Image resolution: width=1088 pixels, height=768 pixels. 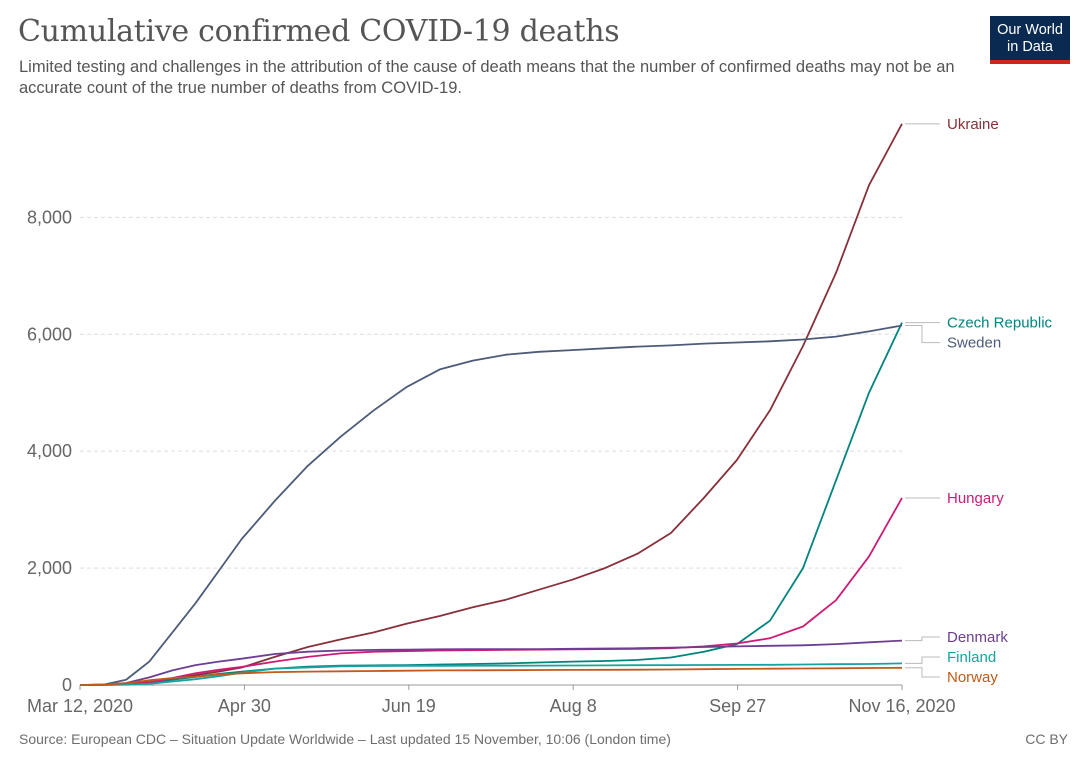 I want to click on series-label-ukraine: Ukraine, so click(x=973, y=124).